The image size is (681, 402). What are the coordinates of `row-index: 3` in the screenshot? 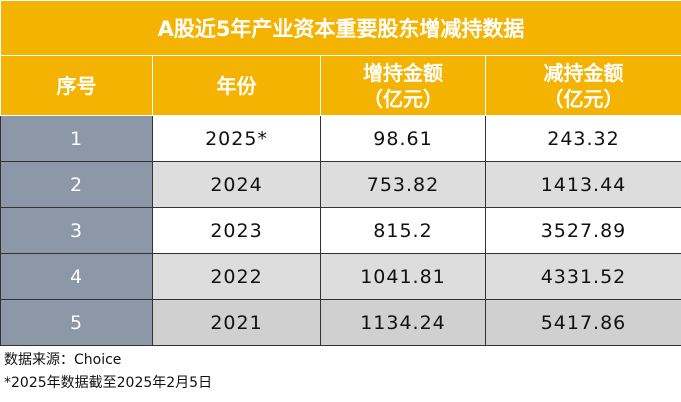 It's located at (76, 230).